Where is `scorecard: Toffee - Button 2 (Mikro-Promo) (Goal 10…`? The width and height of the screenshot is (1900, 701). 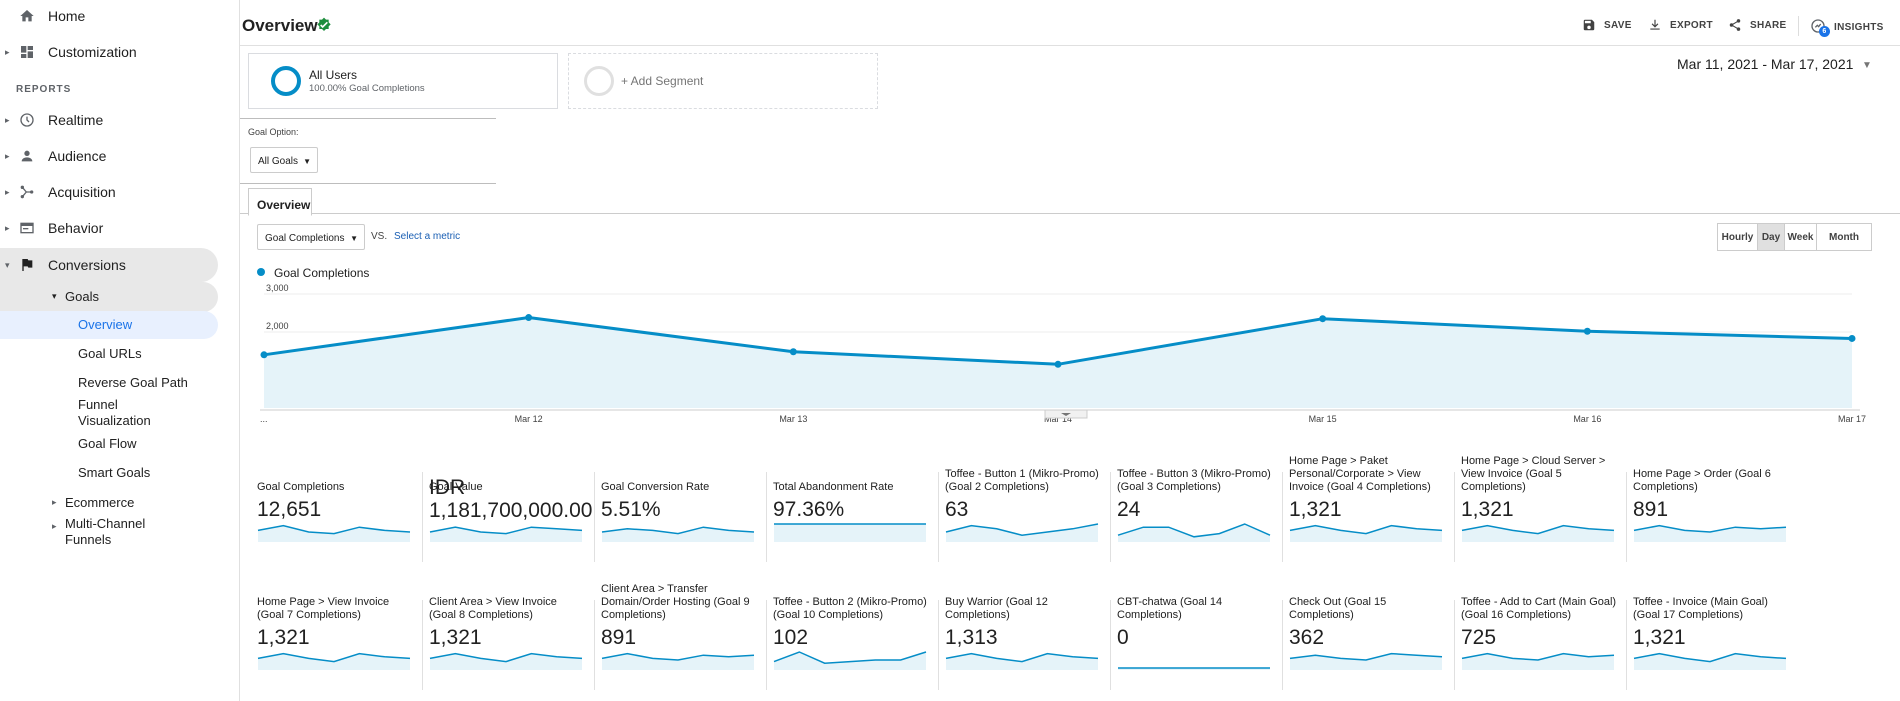
scorecard: Toffee - Button 2 (Mikro-Promo) (Goal 10… is located at coordinates (853, 628).